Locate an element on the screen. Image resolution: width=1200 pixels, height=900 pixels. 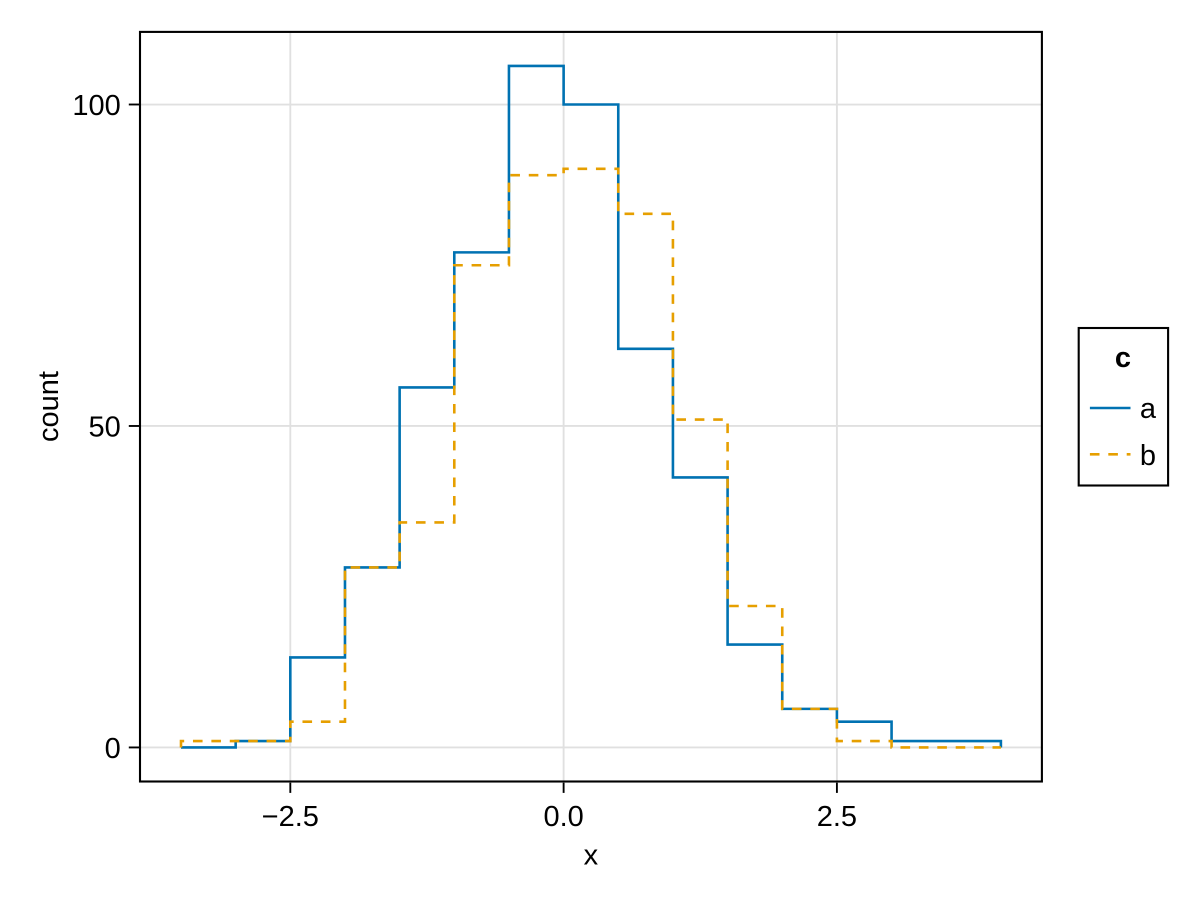
svg-text: x is located at coordinates (591, 856).